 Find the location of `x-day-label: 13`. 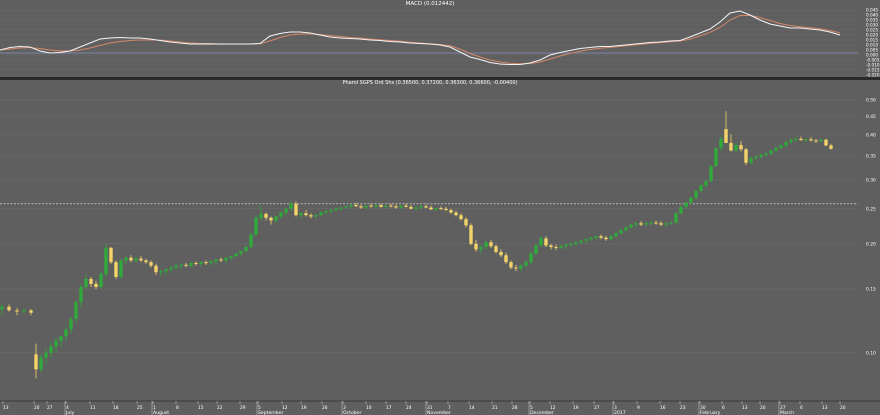

x-day-label: 13 is located at coordinates (745, 408).